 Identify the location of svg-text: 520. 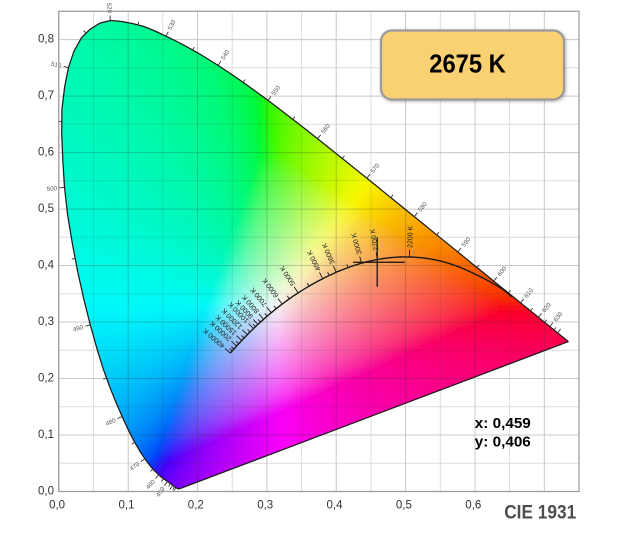
(109, 8).